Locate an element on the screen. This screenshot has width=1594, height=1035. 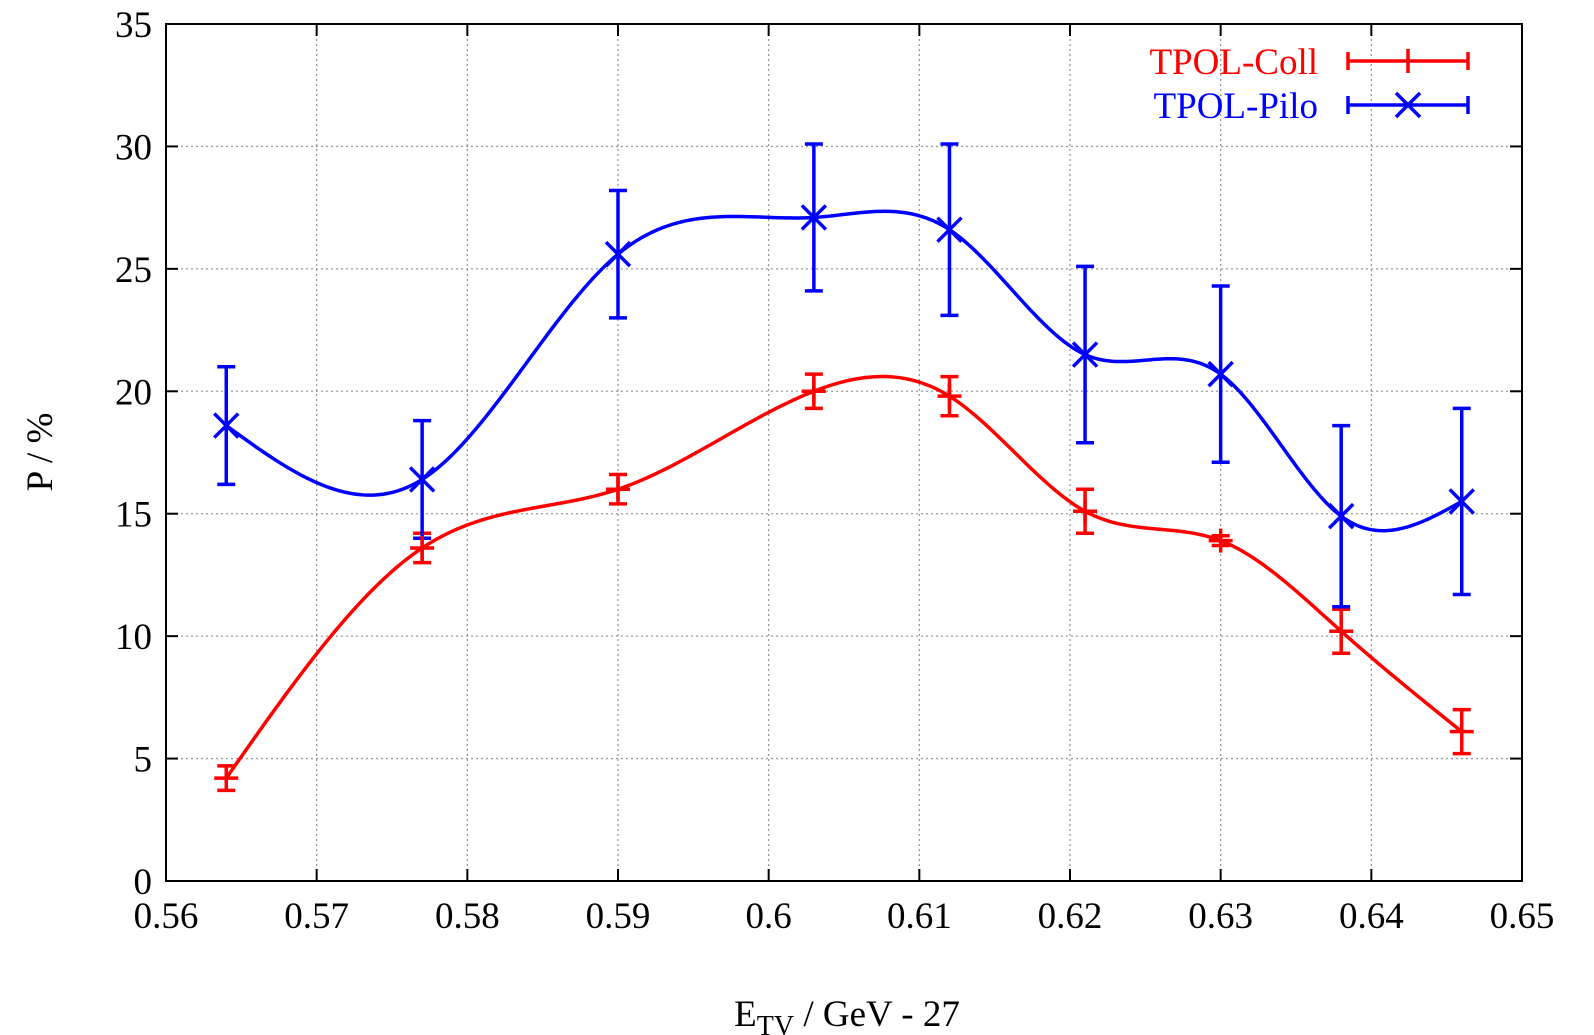
x-axis-label-rest: / GeV - 27 is located at coordinates (877, 1014).